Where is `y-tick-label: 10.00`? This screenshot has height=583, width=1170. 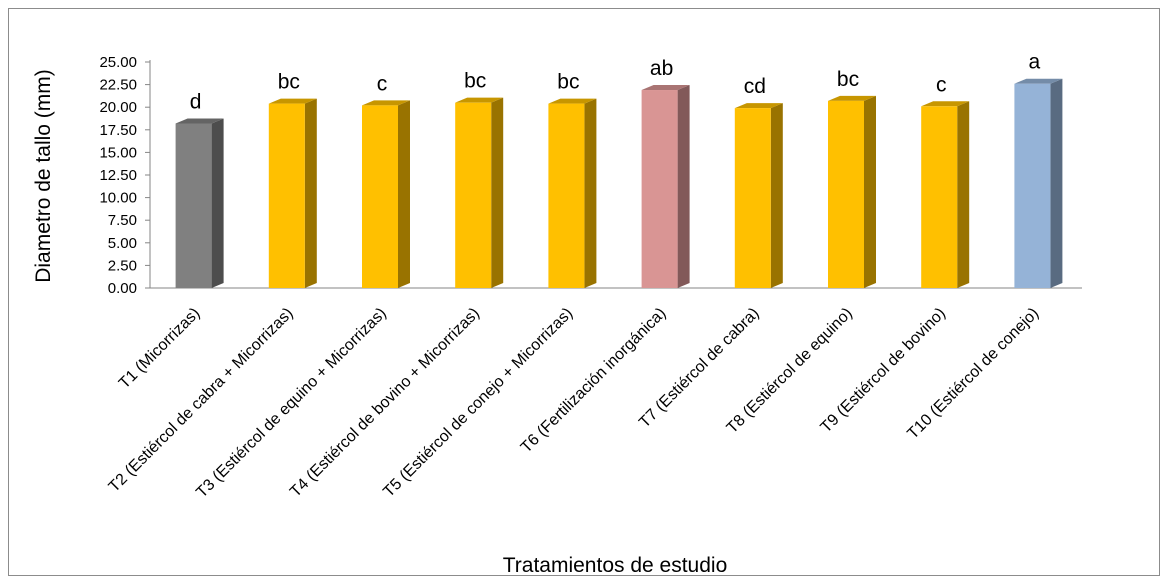
y-tick-label: 10.00 is located at coordinates (118, 198).